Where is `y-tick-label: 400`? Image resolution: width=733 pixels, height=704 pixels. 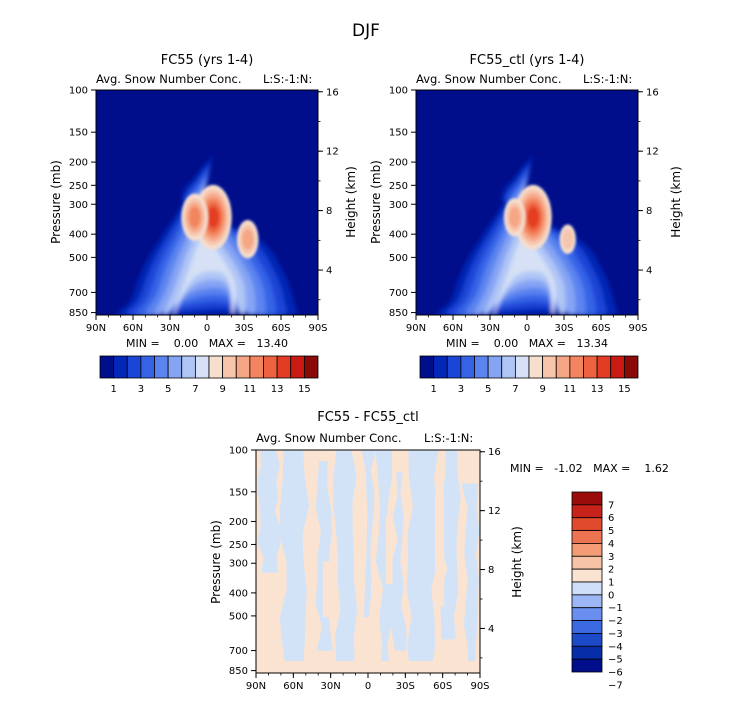
y-tick-label: 400 is located at coordinates (238, 593).